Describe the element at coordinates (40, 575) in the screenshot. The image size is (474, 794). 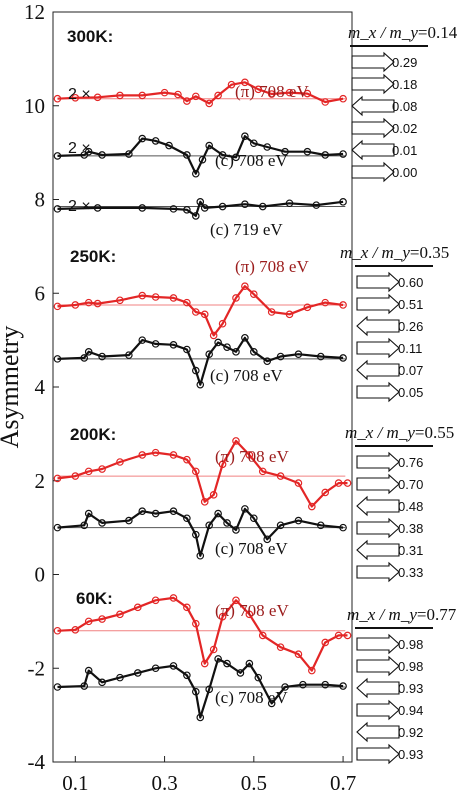
I see `y-tick-label: 0` at that location.